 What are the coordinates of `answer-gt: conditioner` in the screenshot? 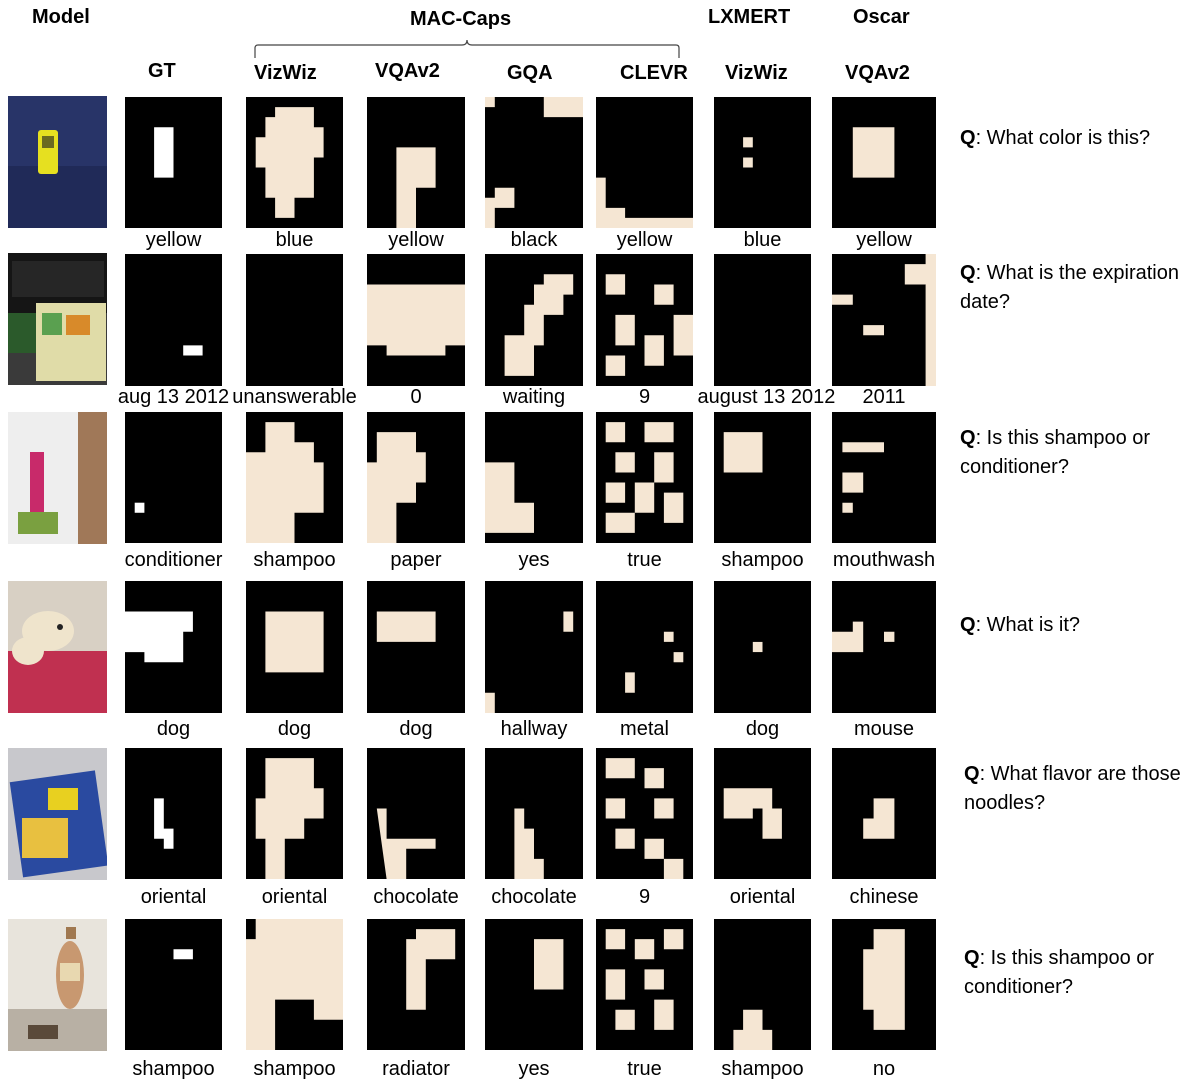 It's located at (173, 560).